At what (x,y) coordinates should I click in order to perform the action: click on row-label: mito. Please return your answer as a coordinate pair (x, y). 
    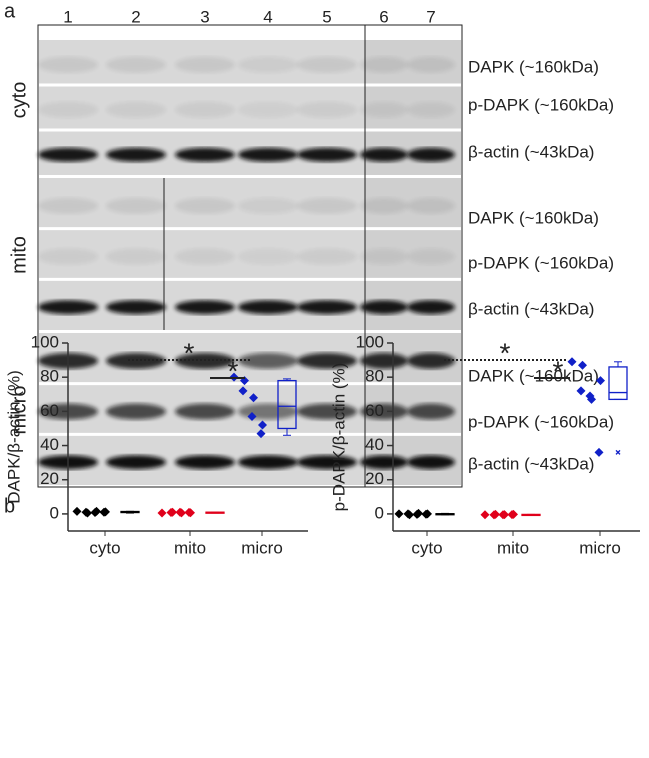
    Looking at the image, I should click on (19, 255).